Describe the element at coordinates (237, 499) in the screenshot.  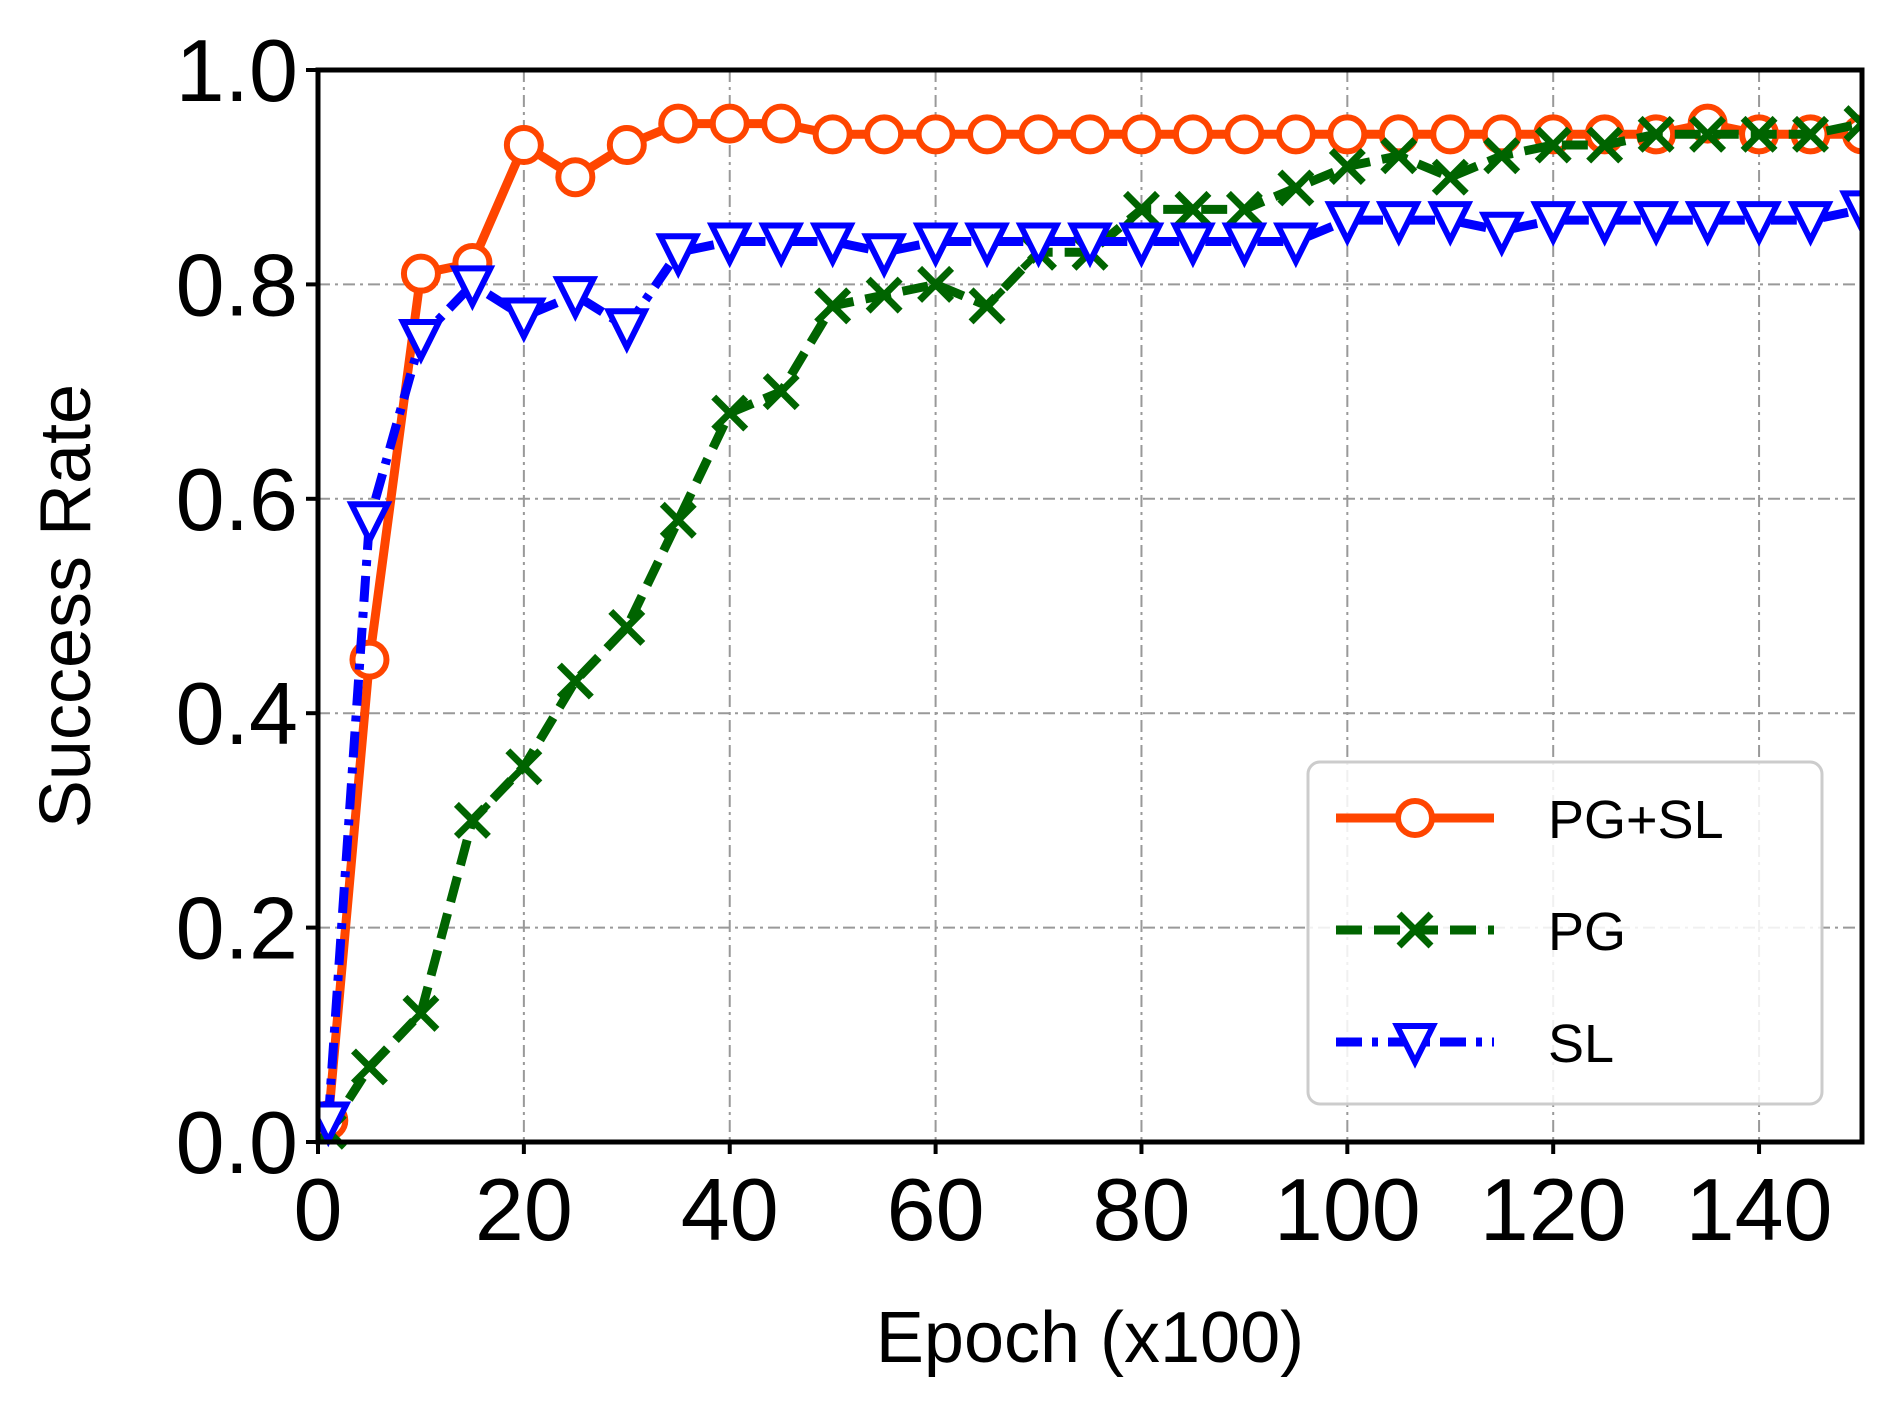
I see `y-tick-label: 0.6` at that location.